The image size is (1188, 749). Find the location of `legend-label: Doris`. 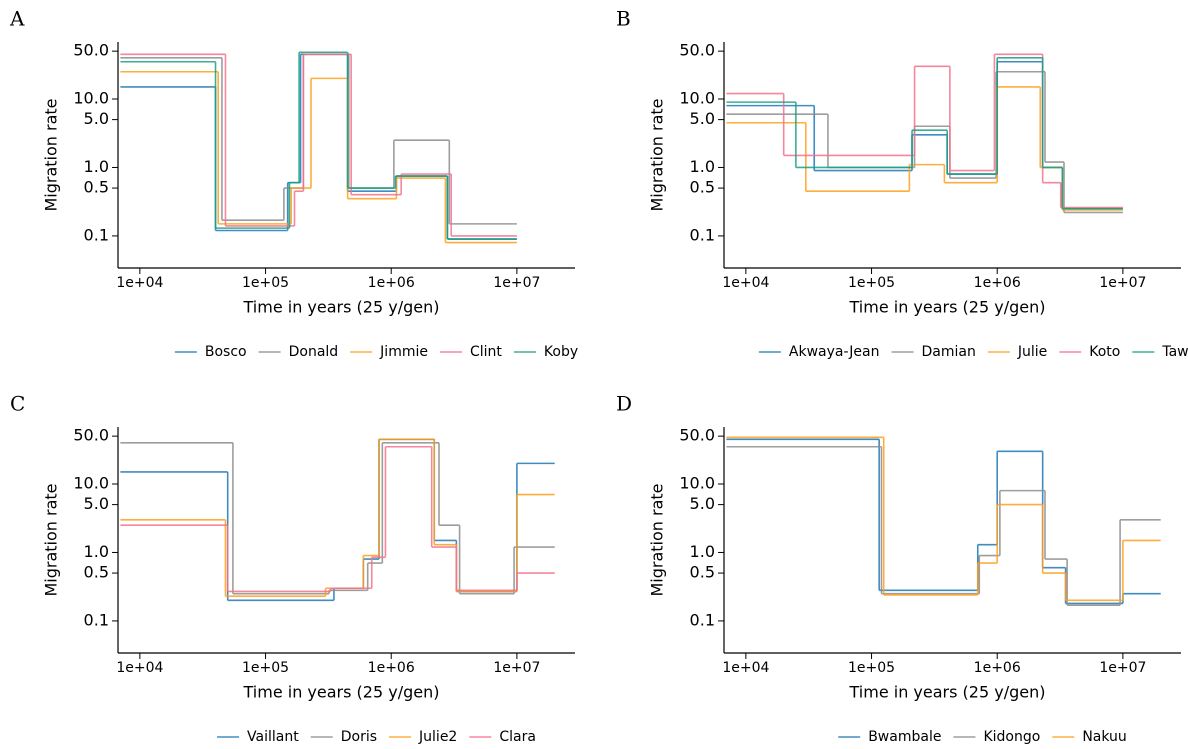

legend-label: Doris is located at coordinates (359, 737).